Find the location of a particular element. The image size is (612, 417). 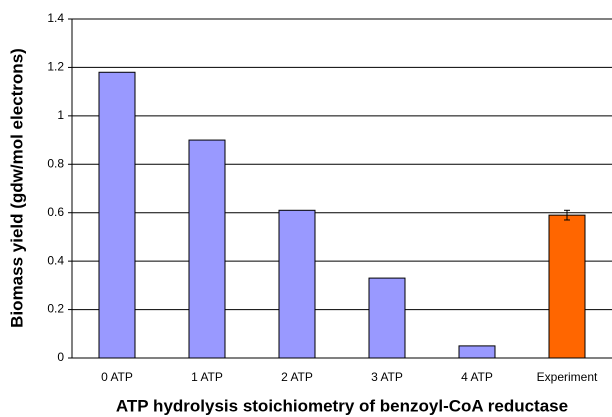

x-tick-label: 3 ATP is located at coordinates (387, 377).